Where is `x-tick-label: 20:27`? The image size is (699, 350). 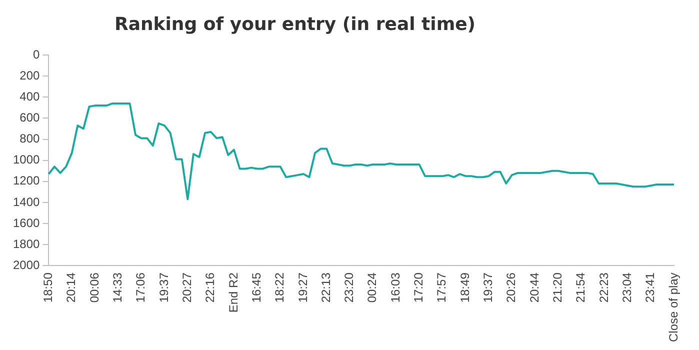 x-tick-label: 20:27 is located at coordinates (187, 287).